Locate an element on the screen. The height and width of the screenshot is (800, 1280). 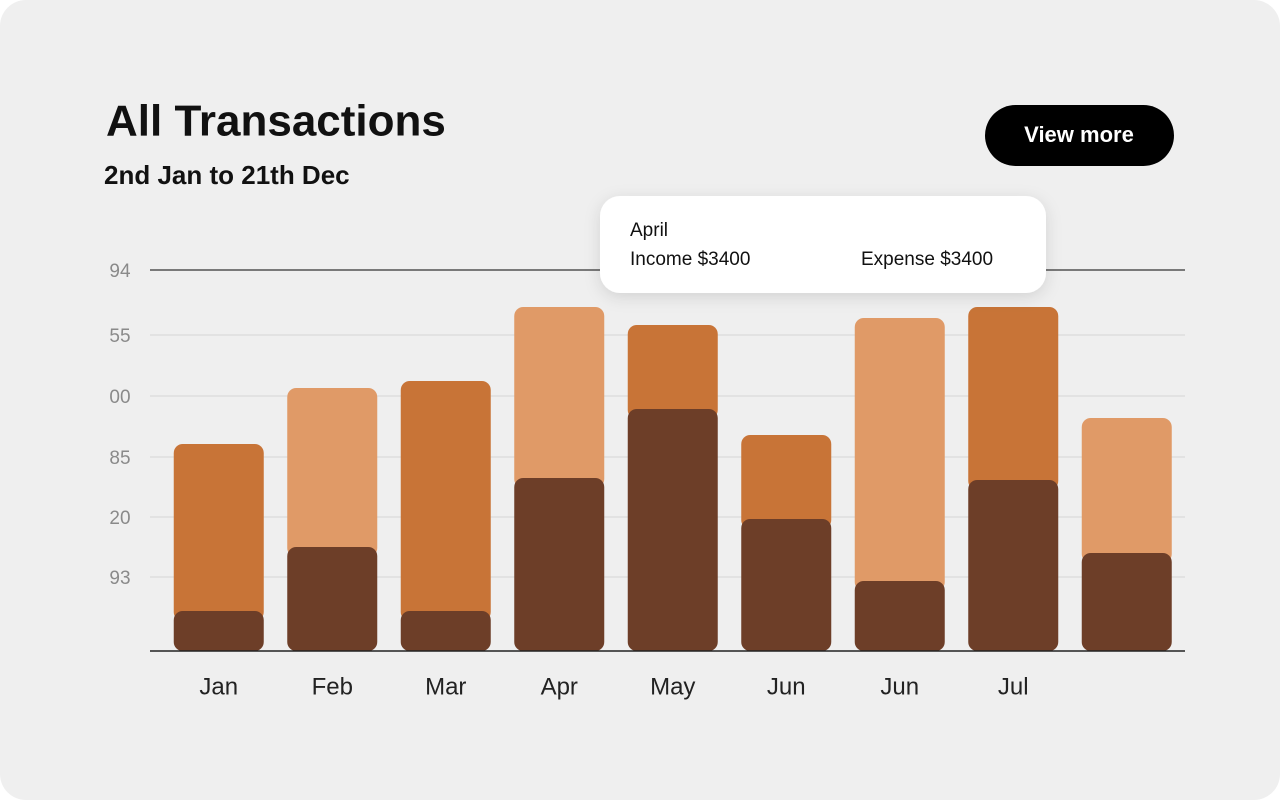
y-tick-label: 20 is located at coordinates (119, 518).